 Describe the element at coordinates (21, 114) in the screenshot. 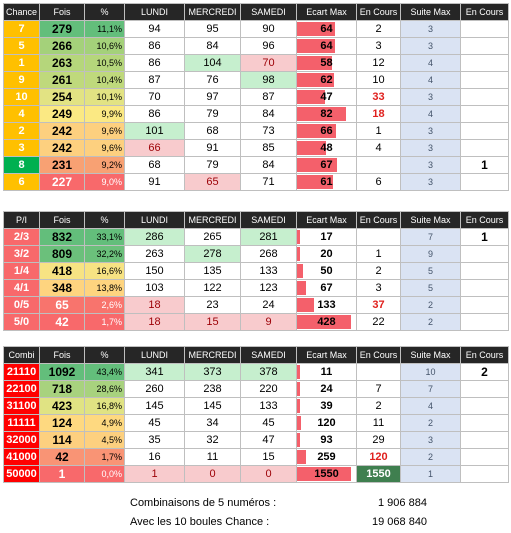

I see `row-key-cell: 4` at that location.